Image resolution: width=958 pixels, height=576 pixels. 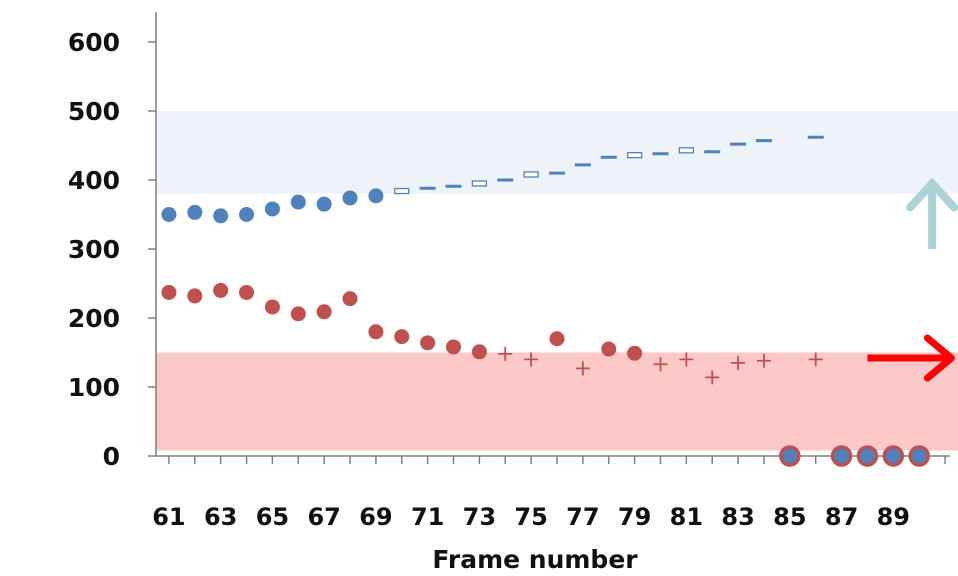 I want to click on y-tick-label: 400, so click(x=94, y=180).